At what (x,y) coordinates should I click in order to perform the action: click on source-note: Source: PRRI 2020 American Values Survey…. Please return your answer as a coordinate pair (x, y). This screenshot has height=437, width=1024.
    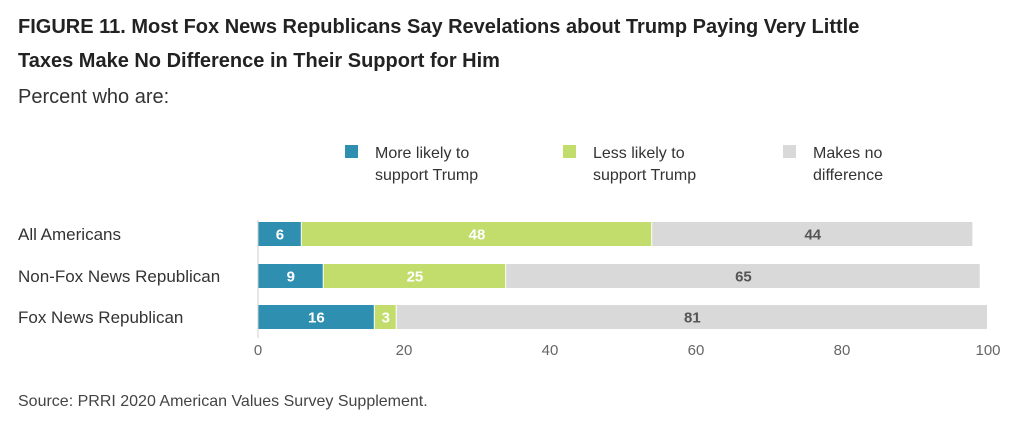
    Looking at the image, I should click on (223, 401).